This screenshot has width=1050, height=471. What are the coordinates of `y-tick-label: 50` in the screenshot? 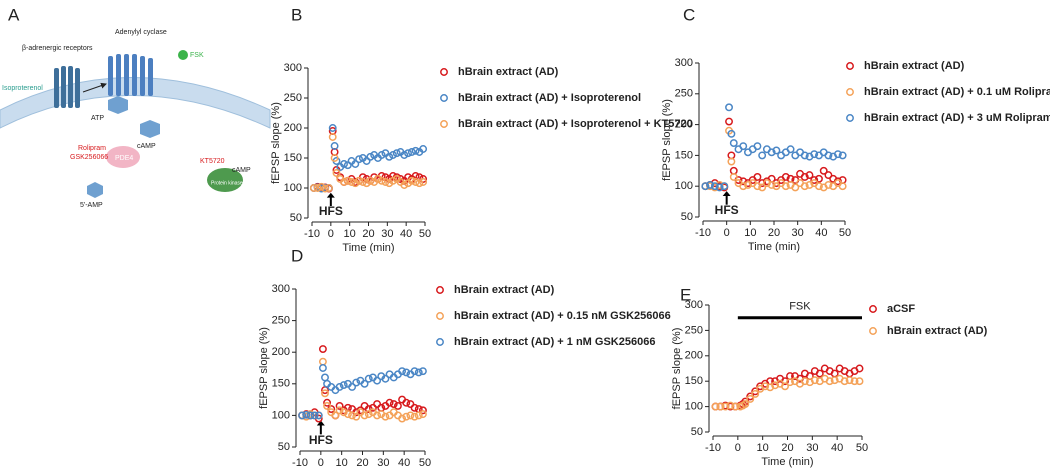 It's located at (284, 447).